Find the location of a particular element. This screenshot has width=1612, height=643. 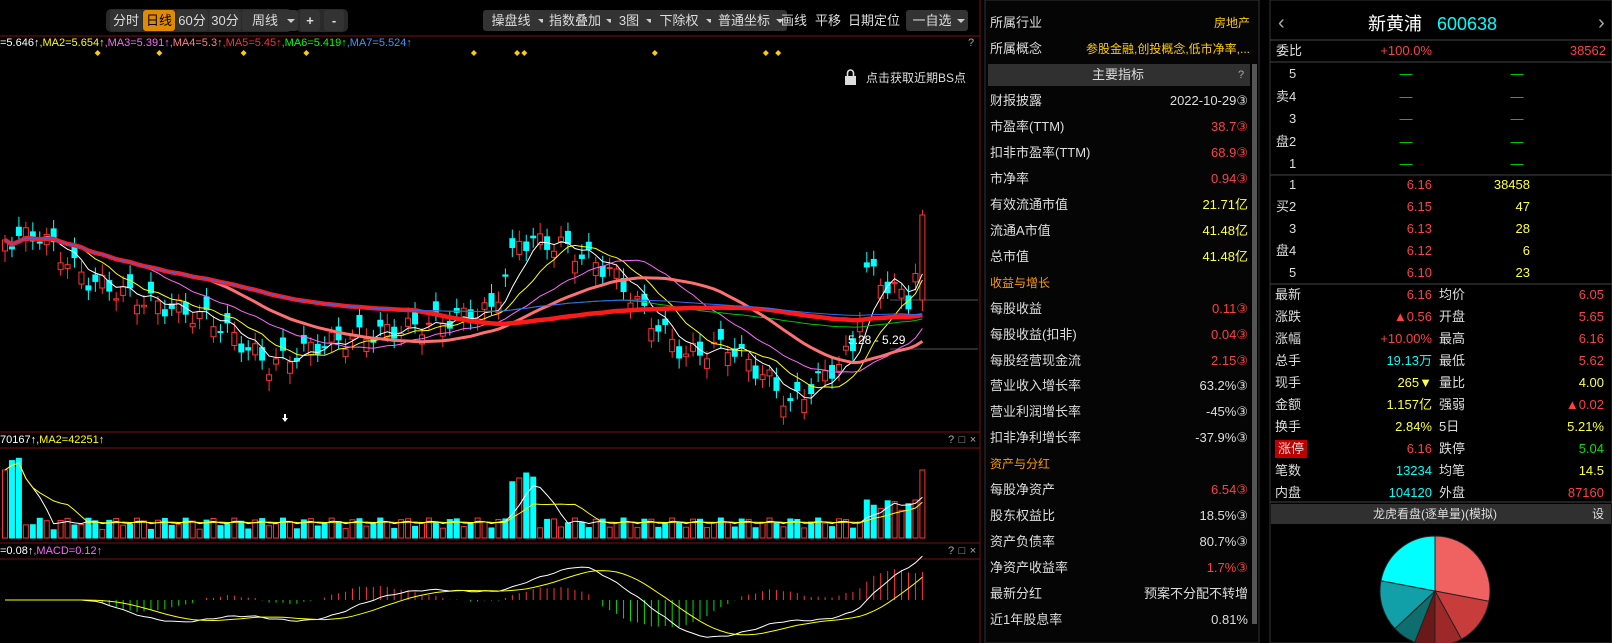

stat-value: 6.16 is located at coordinates (1419, 294).